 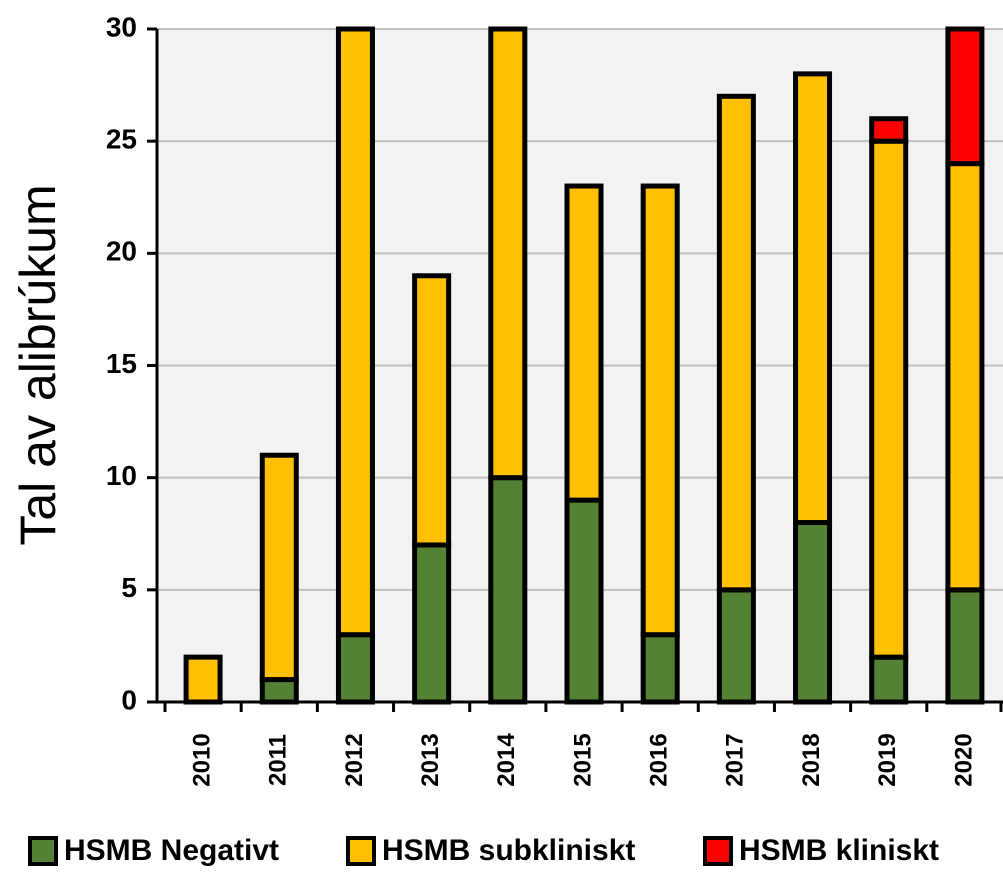 What do you see at coordinates (887, 759) in the screenshot?
I see `x-tick-label: 2019` at bounding box center [887, 759].